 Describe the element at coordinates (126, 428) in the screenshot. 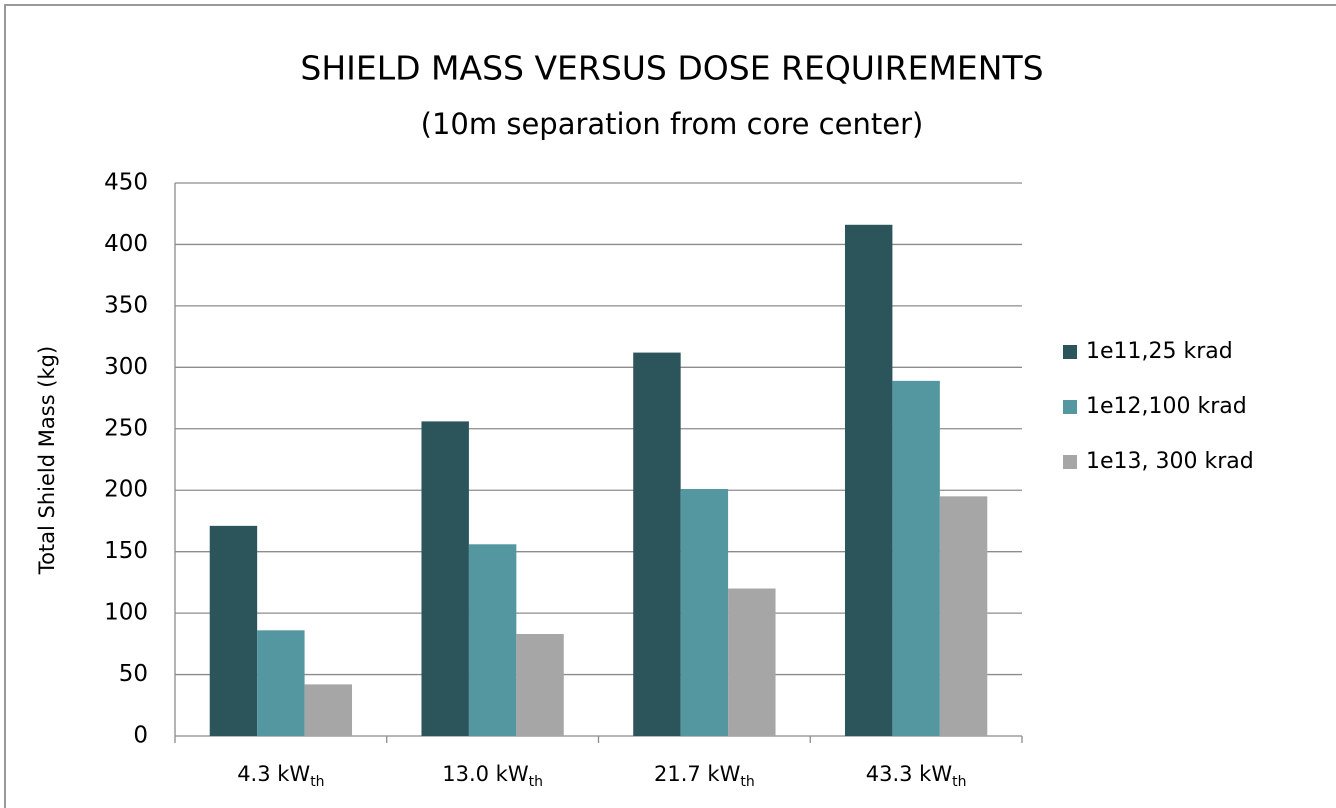

I see `y-tick-label: 250` at that location.